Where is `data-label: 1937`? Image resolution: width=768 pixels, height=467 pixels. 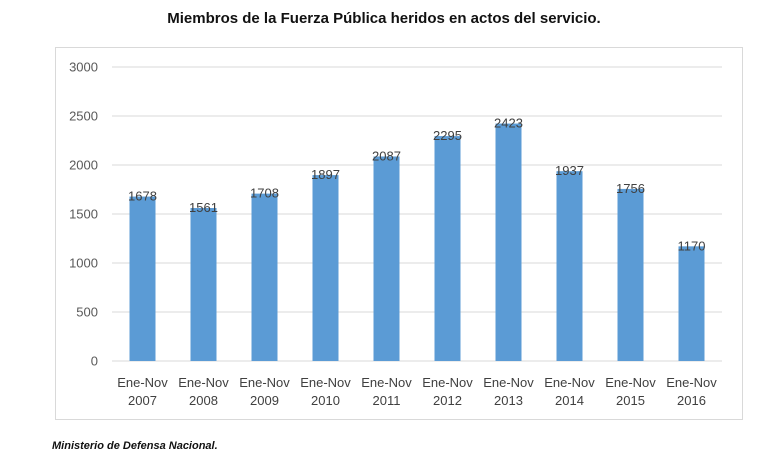 data-label: 1937 is located at coordinates (569, 170).